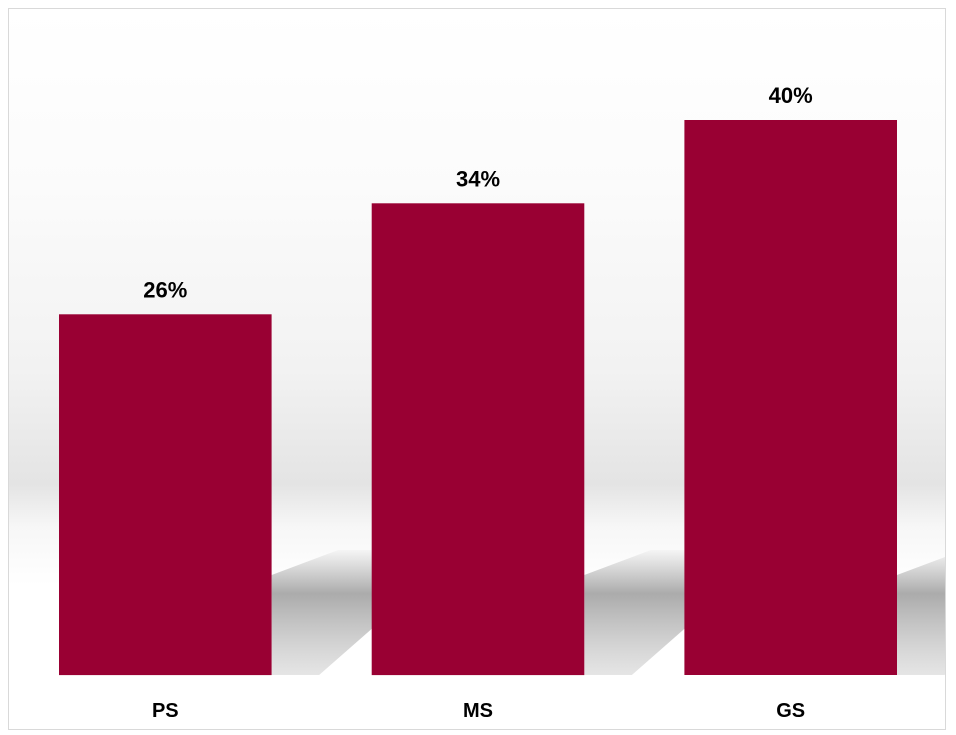  Describe the element at coordinates (478, 178) in the screenshot. I see `data-label-ms: 34%` at that location.